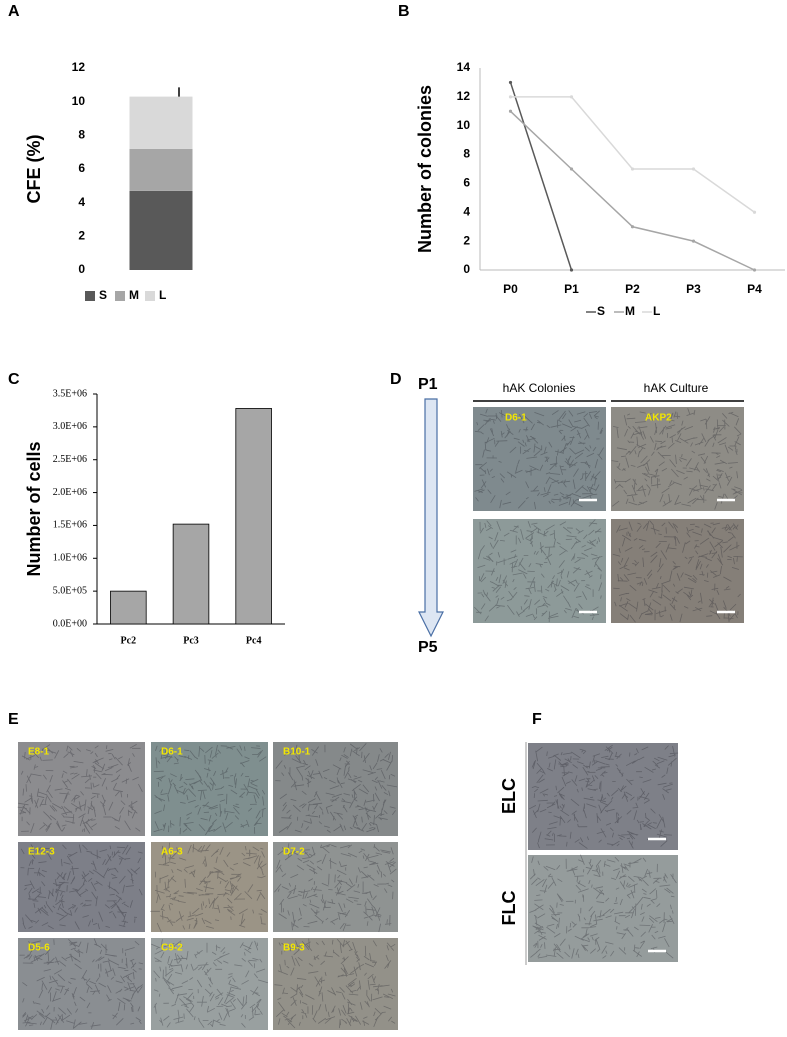 This screenshot has width=787, height=1037. Describe the element at coordinates (70, 393) in the screenshot. I see `y-tick-label: 3.5E+06` at that location.